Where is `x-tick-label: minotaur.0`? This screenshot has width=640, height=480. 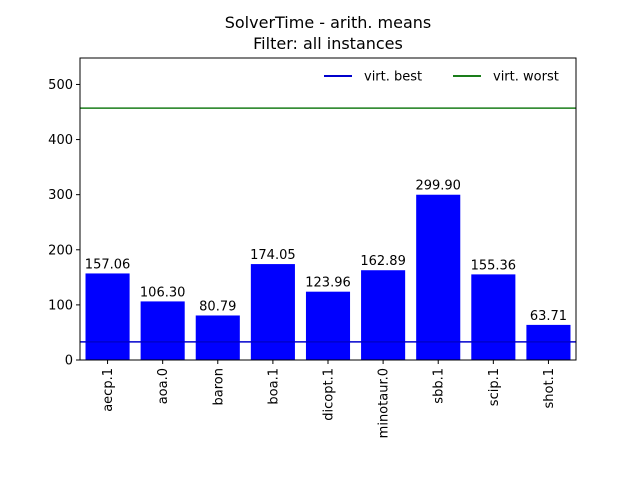
x-tick-label: minotaur.0 is located at coordinates (384, 403).